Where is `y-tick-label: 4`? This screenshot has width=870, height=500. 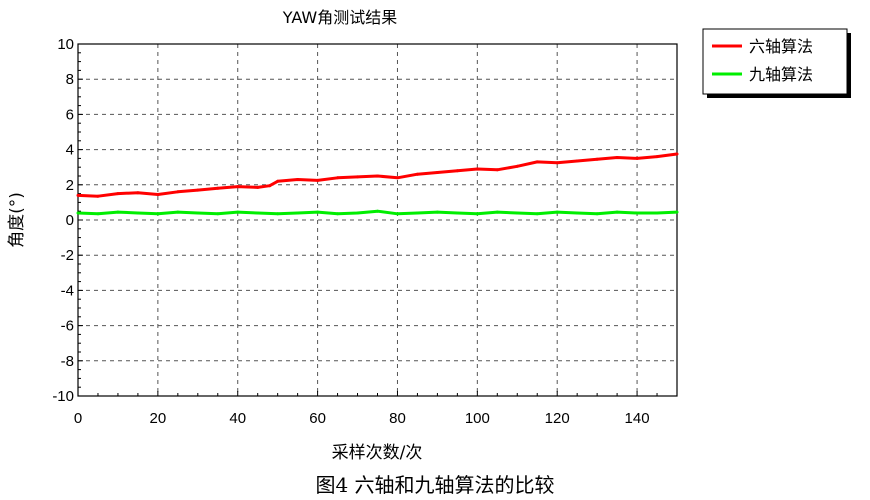 y-tick-label: 4 is located at coordinates (70, 150).